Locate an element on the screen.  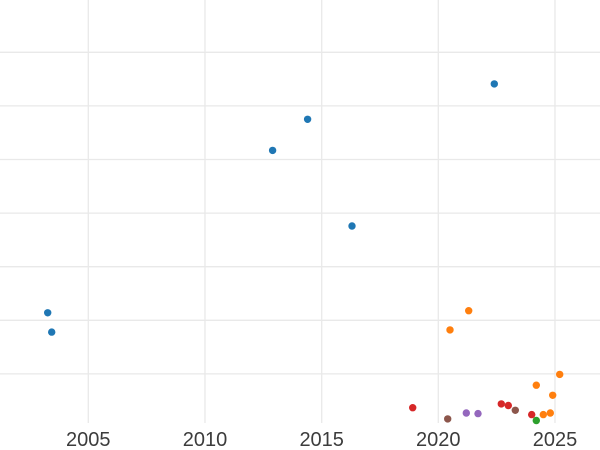
x-tick-label-2005: 2005 is located at coordinates (88, 439).